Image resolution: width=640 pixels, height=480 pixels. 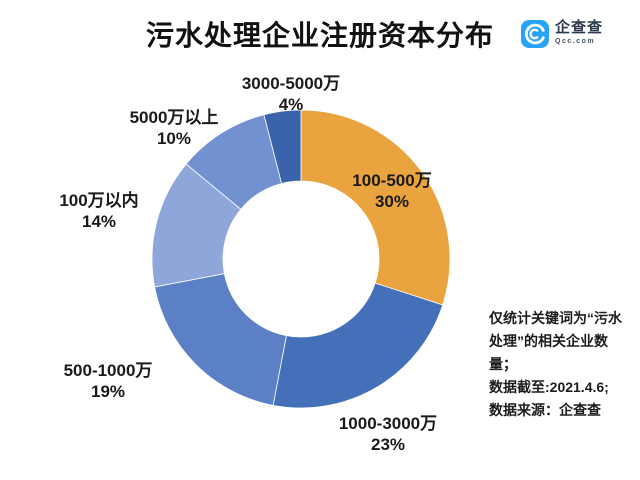 I want to click on qcc-logo: 企查查 Qcc.com, so click(x=562, y=34).